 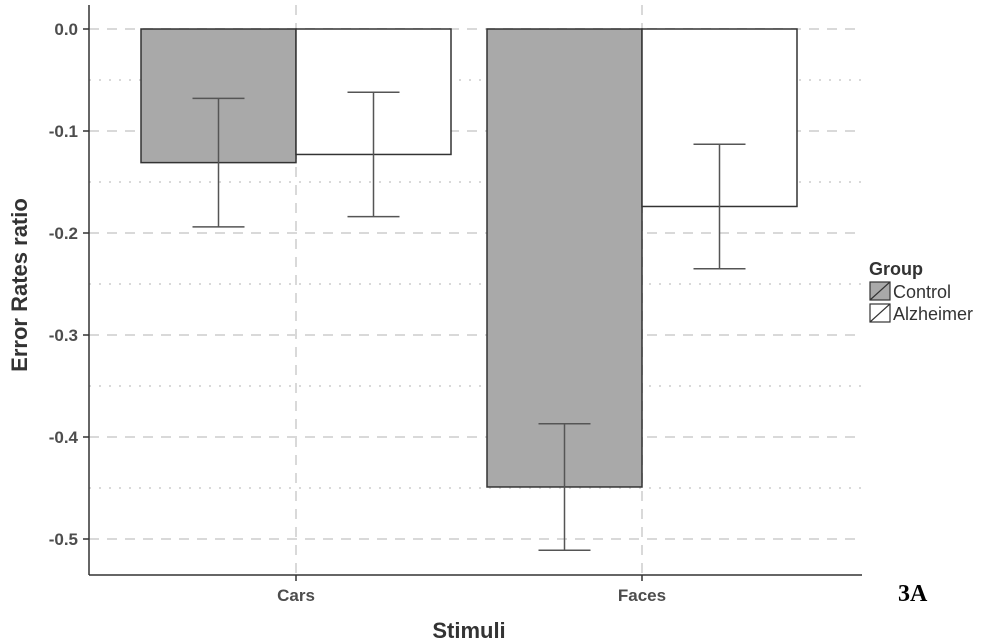 I want to click on y-tick-label: -0.4, so click(x=64, y=437).